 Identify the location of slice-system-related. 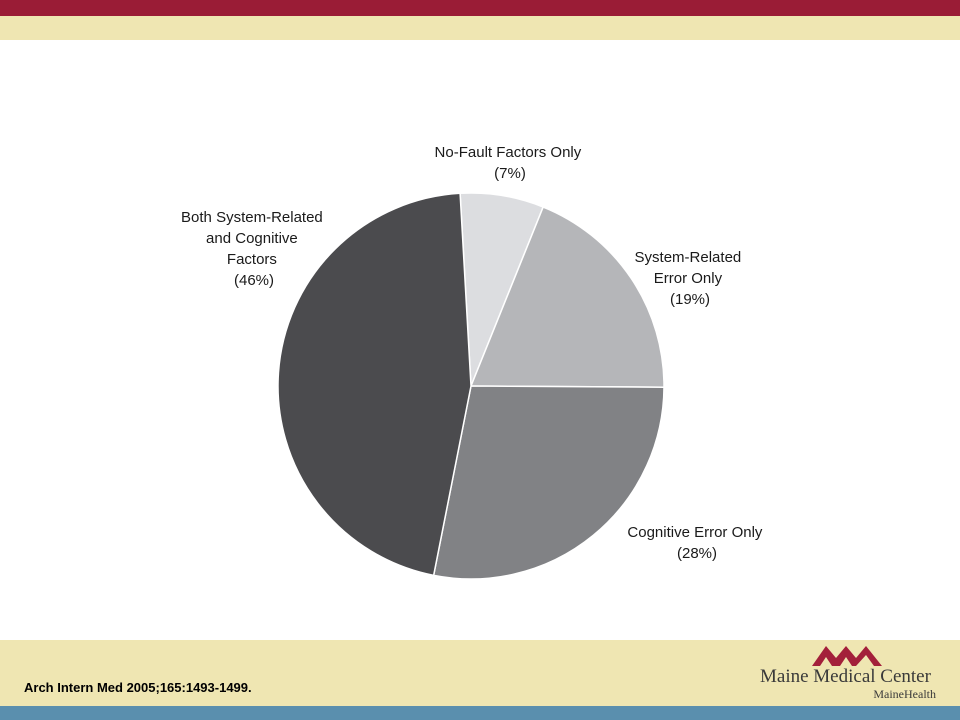
(567, 297).